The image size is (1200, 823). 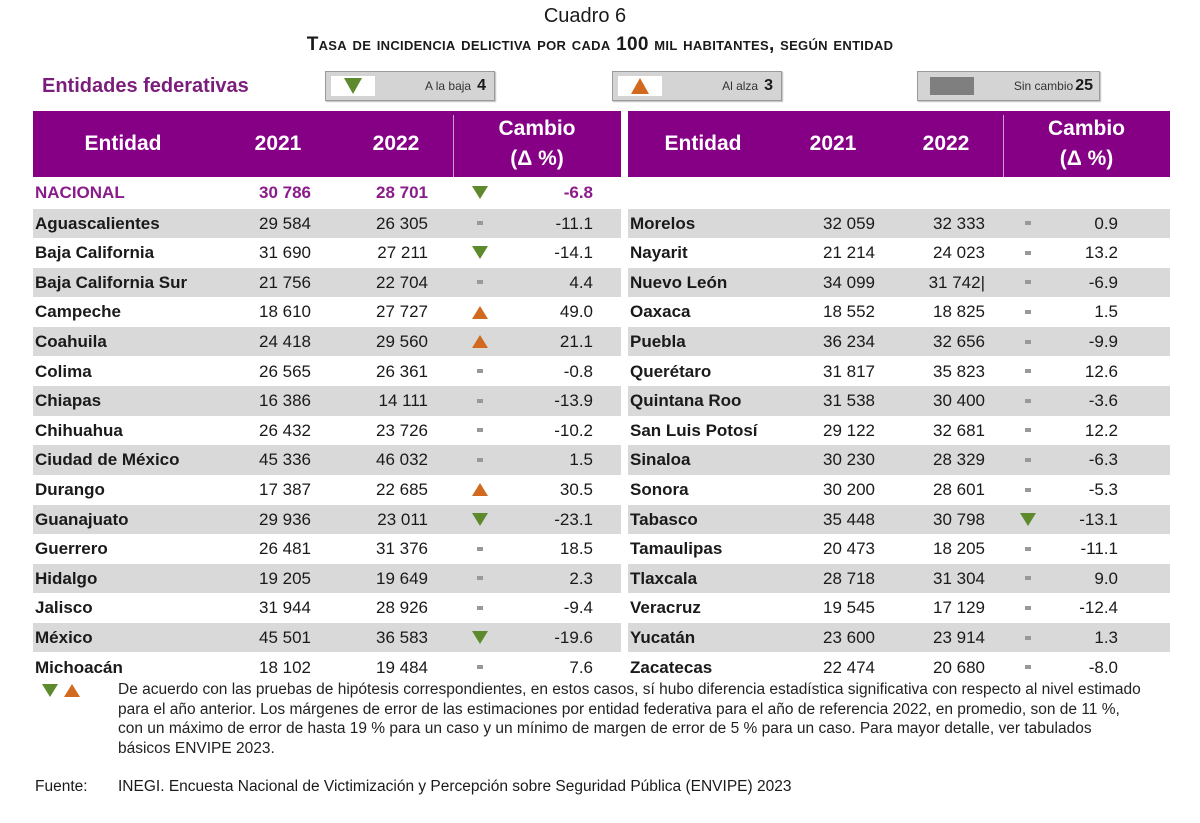 What do you see at coordinates (66, 578) in the screenshot?
I see `entity-name: Hidalgo` at bounding box center [66, 578].